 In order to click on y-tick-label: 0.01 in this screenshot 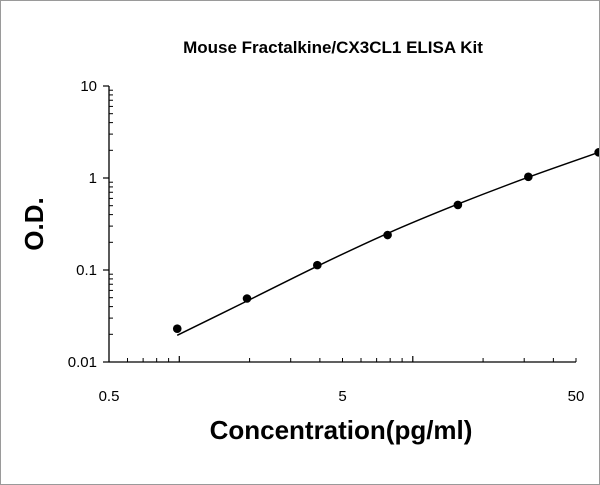, I will do `click(82, 362)`.